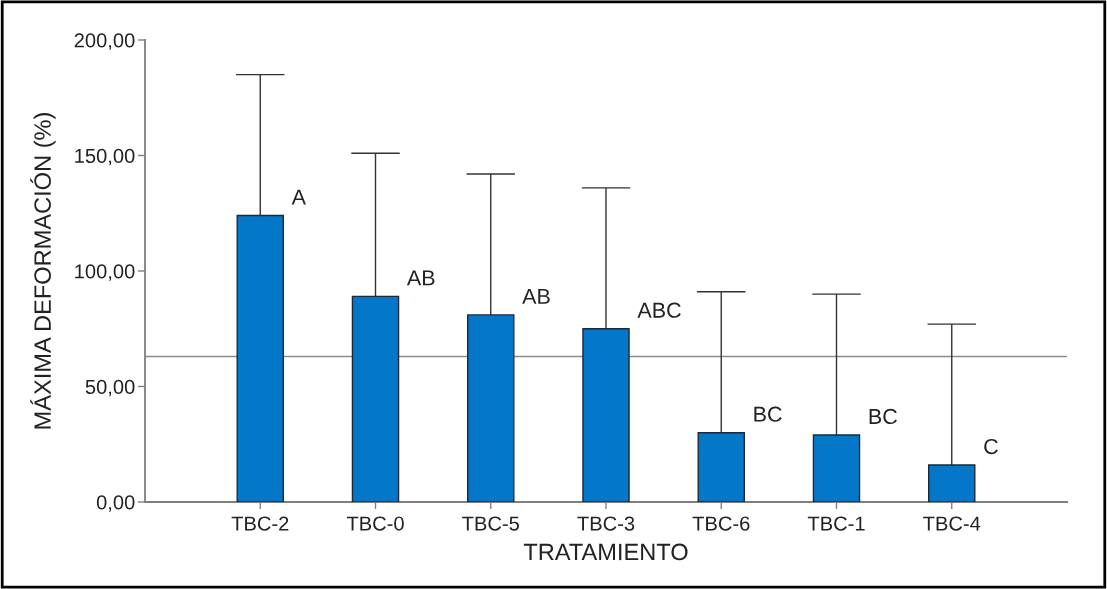 Image resolution: width=1107 pixels, height=589 pixels. What do you see at coordinates (836, 523) in the screenshot?
I see `x-tick-label: TBC-1` at bounding box center [836, 523].